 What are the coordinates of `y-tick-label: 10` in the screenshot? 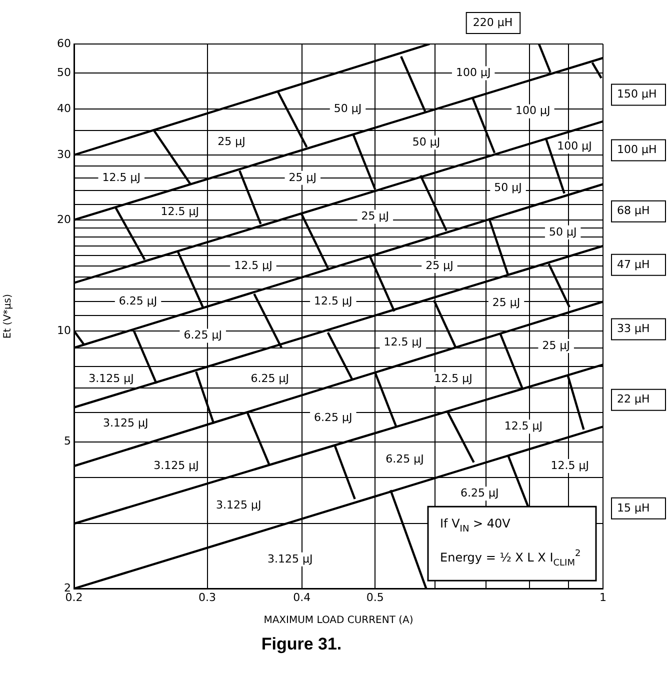 It's located at (64, 330).